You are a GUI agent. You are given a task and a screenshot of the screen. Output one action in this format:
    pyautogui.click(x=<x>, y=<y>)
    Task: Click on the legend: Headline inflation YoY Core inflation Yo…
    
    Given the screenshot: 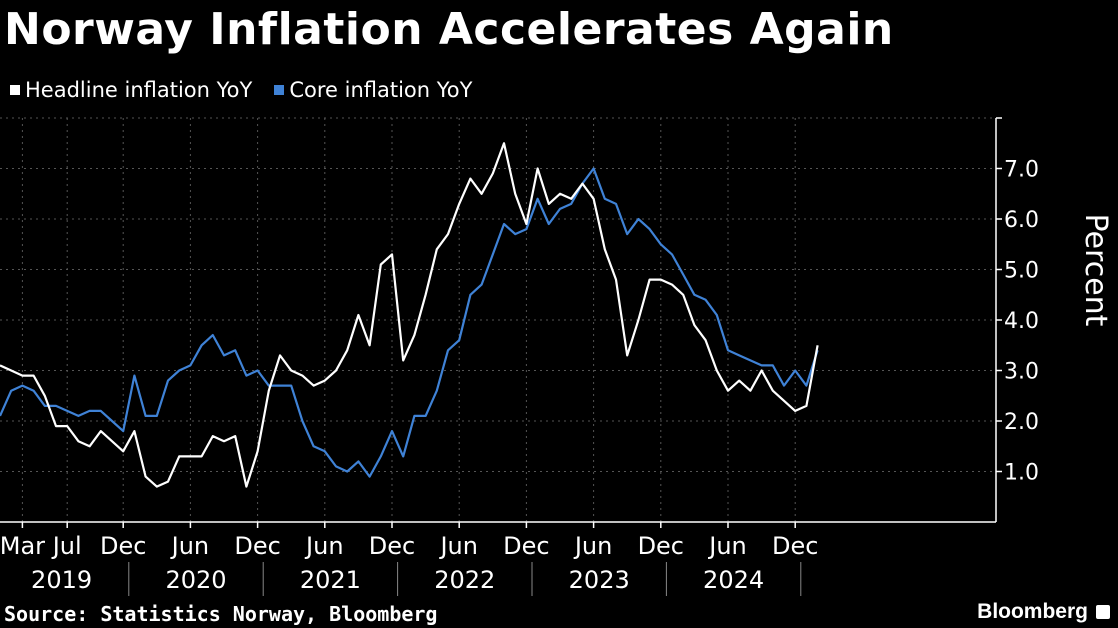 What is the action you would take?
    pyautogui.click(x=241, y=90)
    